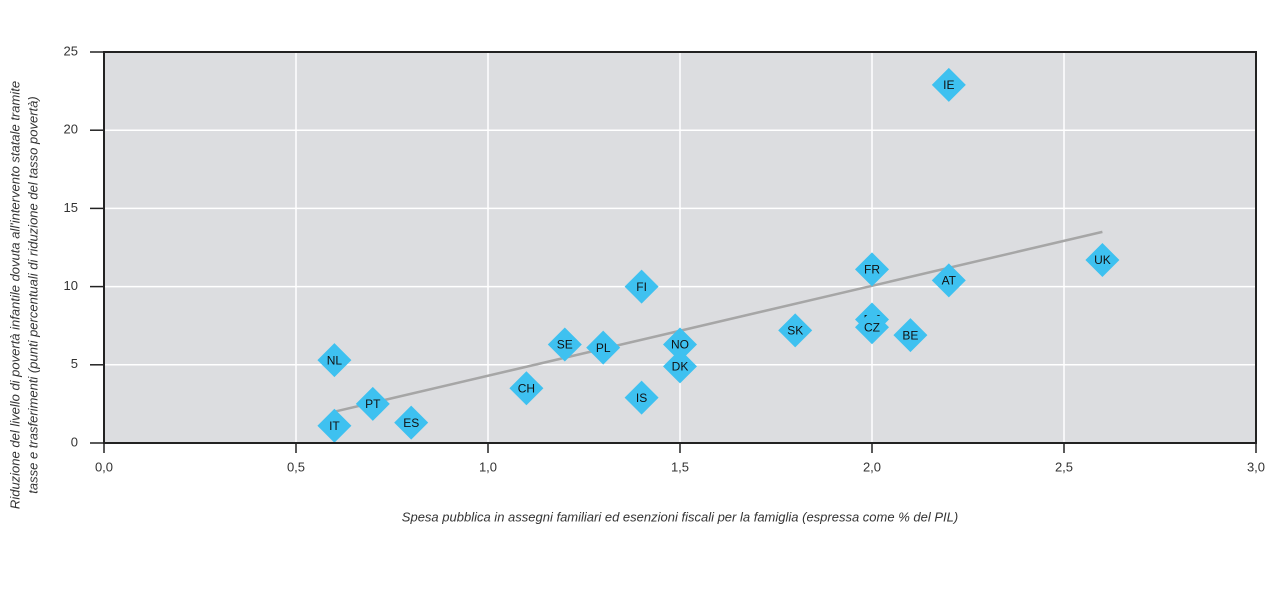 Image resolution: width=1270 pixels, height=593 pixels. I want to click on x-tick-label: 1,5, so click(680, 466).